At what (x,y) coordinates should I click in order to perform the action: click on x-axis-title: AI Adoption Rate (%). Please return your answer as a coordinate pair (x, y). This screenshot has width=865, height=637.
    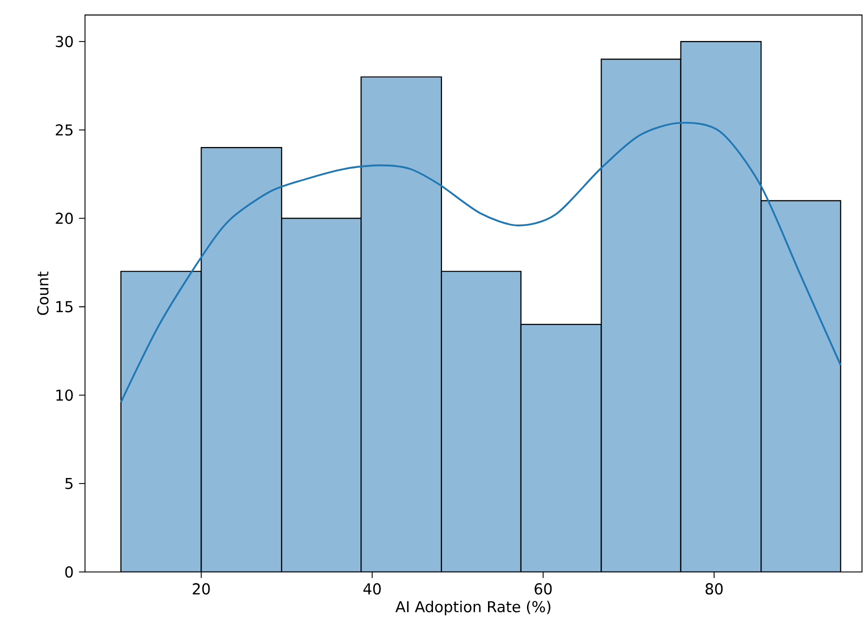
    Looking at the image, I should click on (472, 608).